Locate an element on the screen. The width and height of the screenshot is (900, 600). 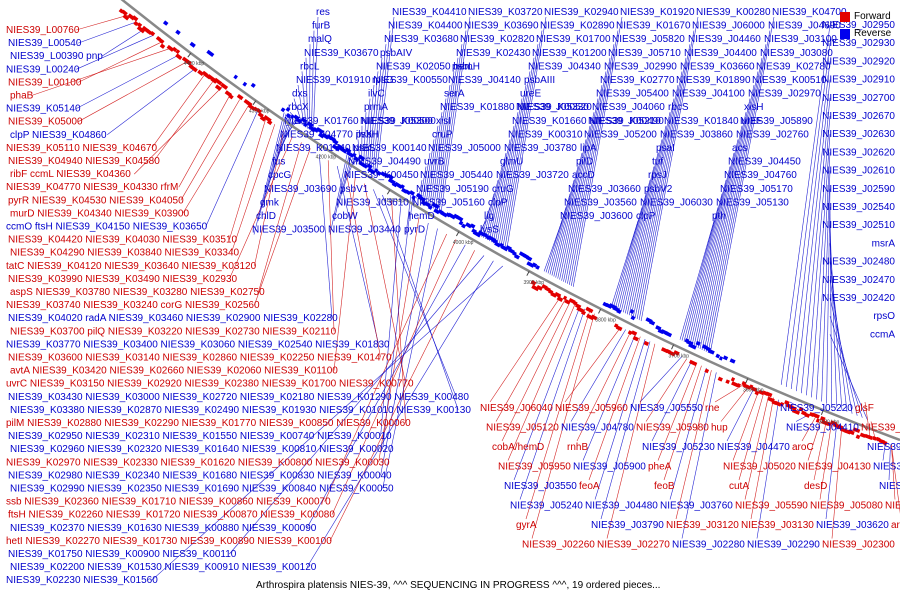
gene-label-top: NIES39_K01880 NIES39_K00520 is located at coordinates (516, 107).